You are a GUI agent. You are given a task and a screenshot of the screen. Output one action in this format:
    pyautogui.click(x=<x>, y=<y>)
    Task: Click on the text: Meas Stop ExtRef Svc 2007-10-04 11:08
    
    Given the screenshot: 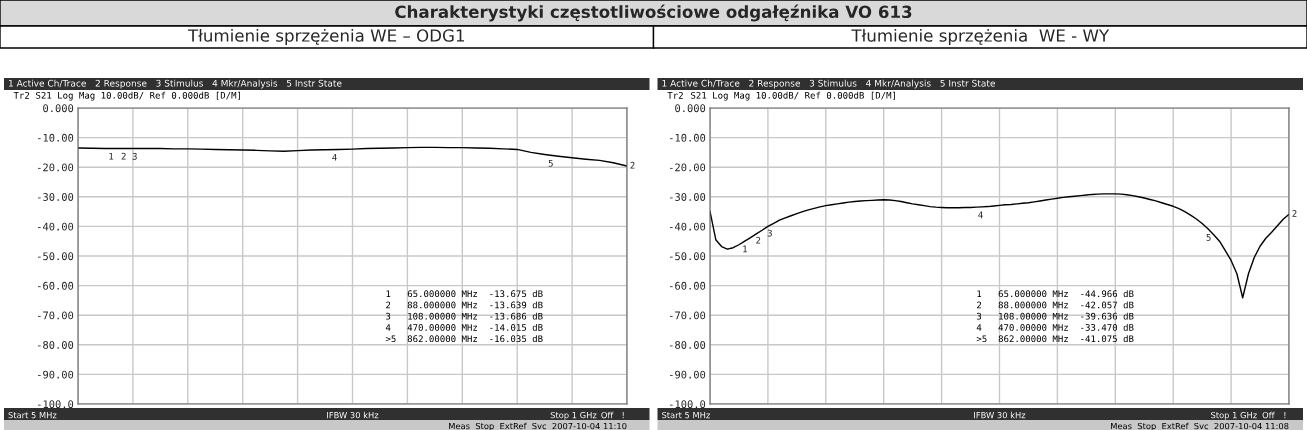 What is the action you would take?
    pyautogui.click(x=1200, y=426)
    